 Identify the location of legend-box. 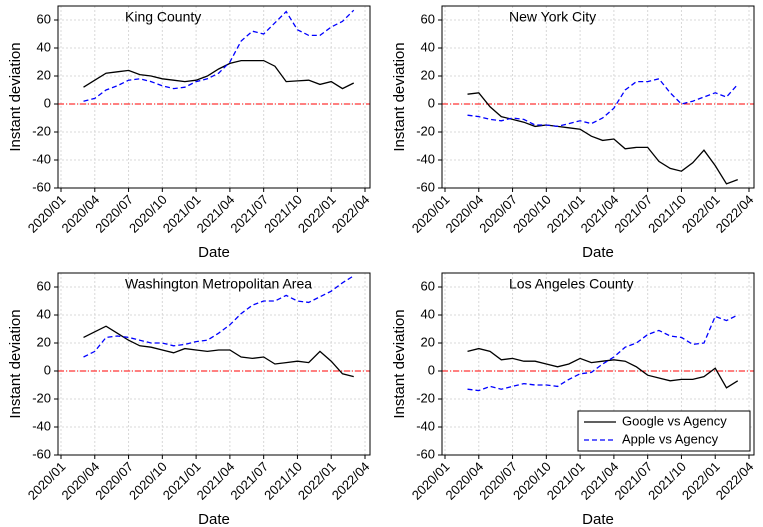
(664, 431).